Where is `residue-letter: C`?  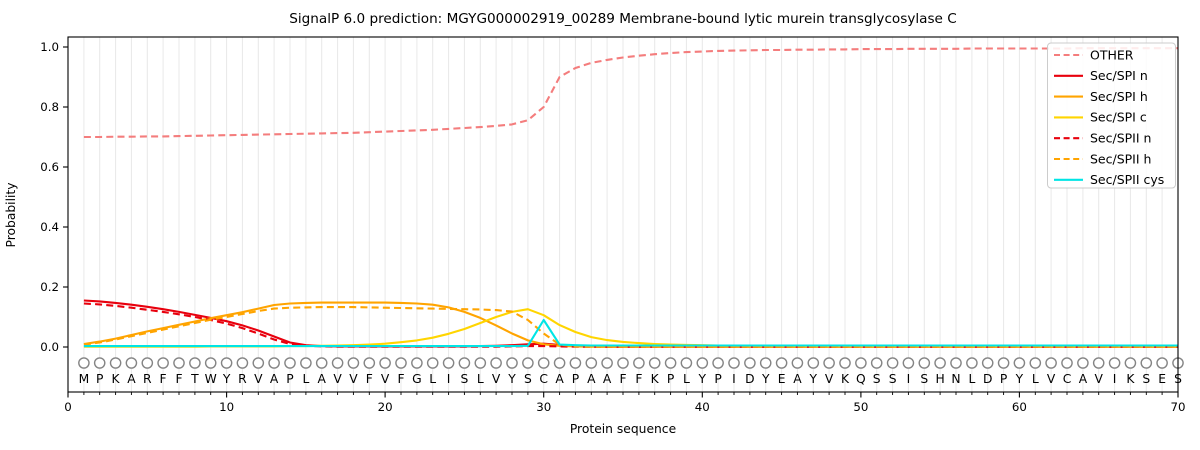
residue-letter: C is located at coordinates (1067, 379).